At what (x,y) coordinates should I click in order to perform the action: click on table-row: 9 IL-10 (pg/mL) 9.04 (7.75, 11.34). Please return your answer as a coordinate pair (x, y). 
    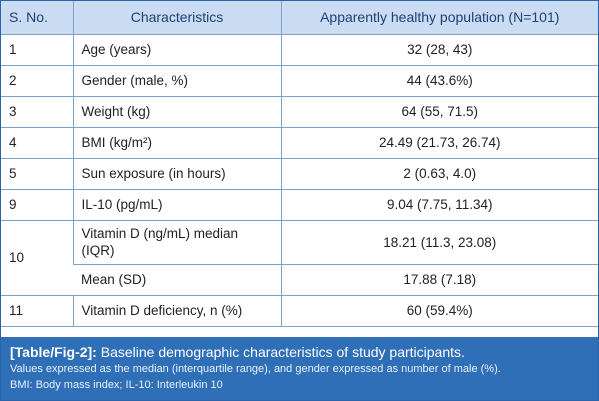
    Looking at the image, I should click on (299, 205).